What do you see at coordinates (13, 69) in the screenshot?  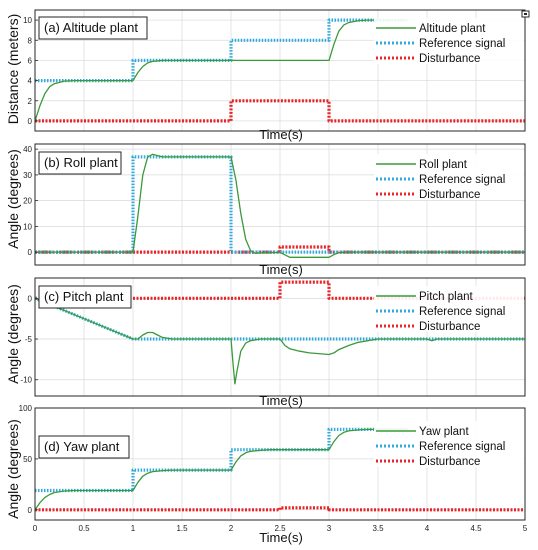 I see `y-axis-label: Distance (meters)` at bounding box center [13, 69].